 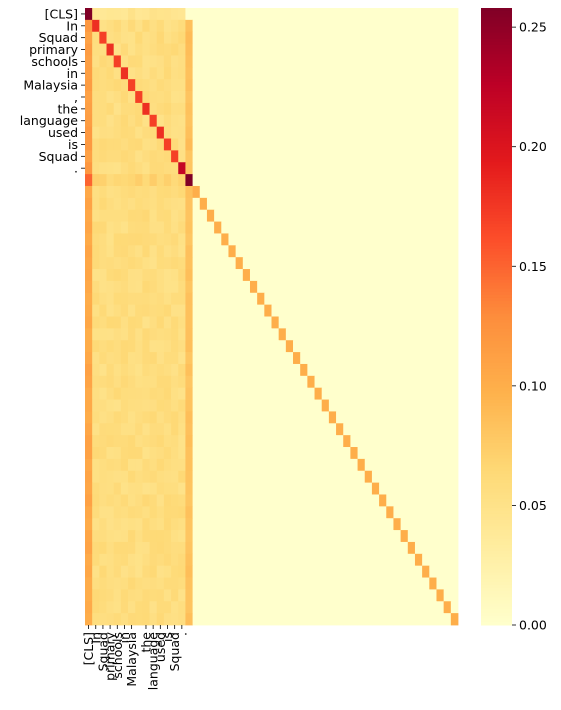 I want to click on x-tick-label: Squad, so click(x=174, y=651).